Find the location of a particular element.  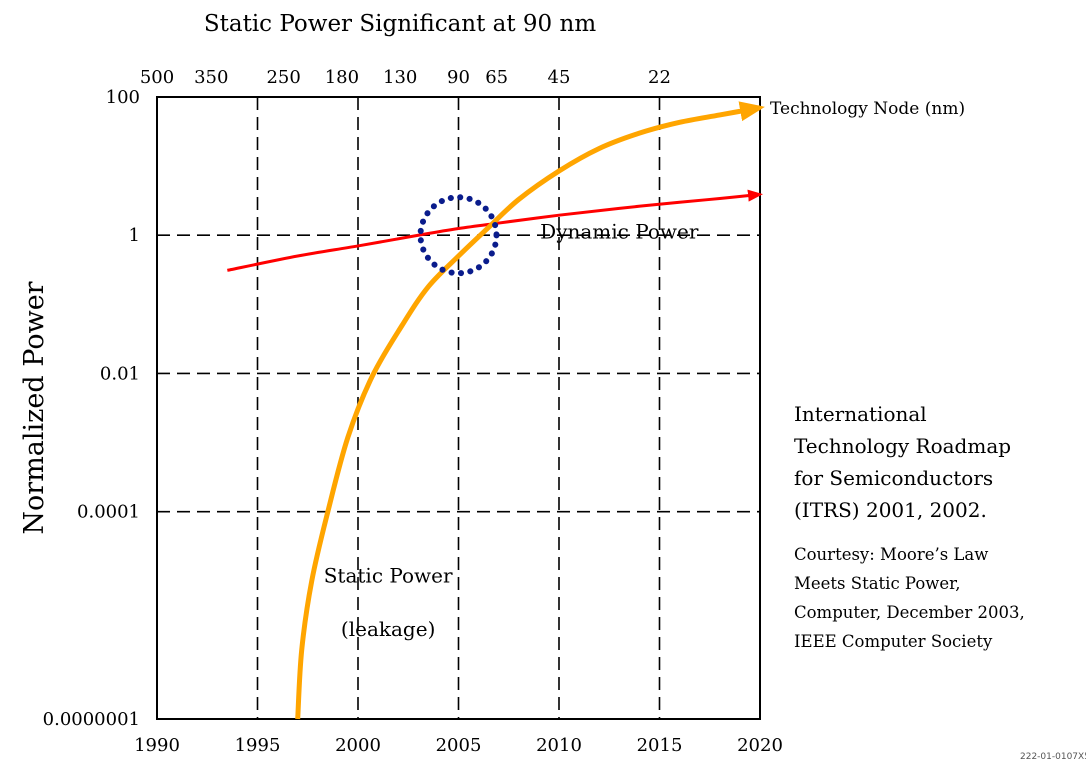

citation-line: Technology Roadmap is located at coordinates (903, 446).